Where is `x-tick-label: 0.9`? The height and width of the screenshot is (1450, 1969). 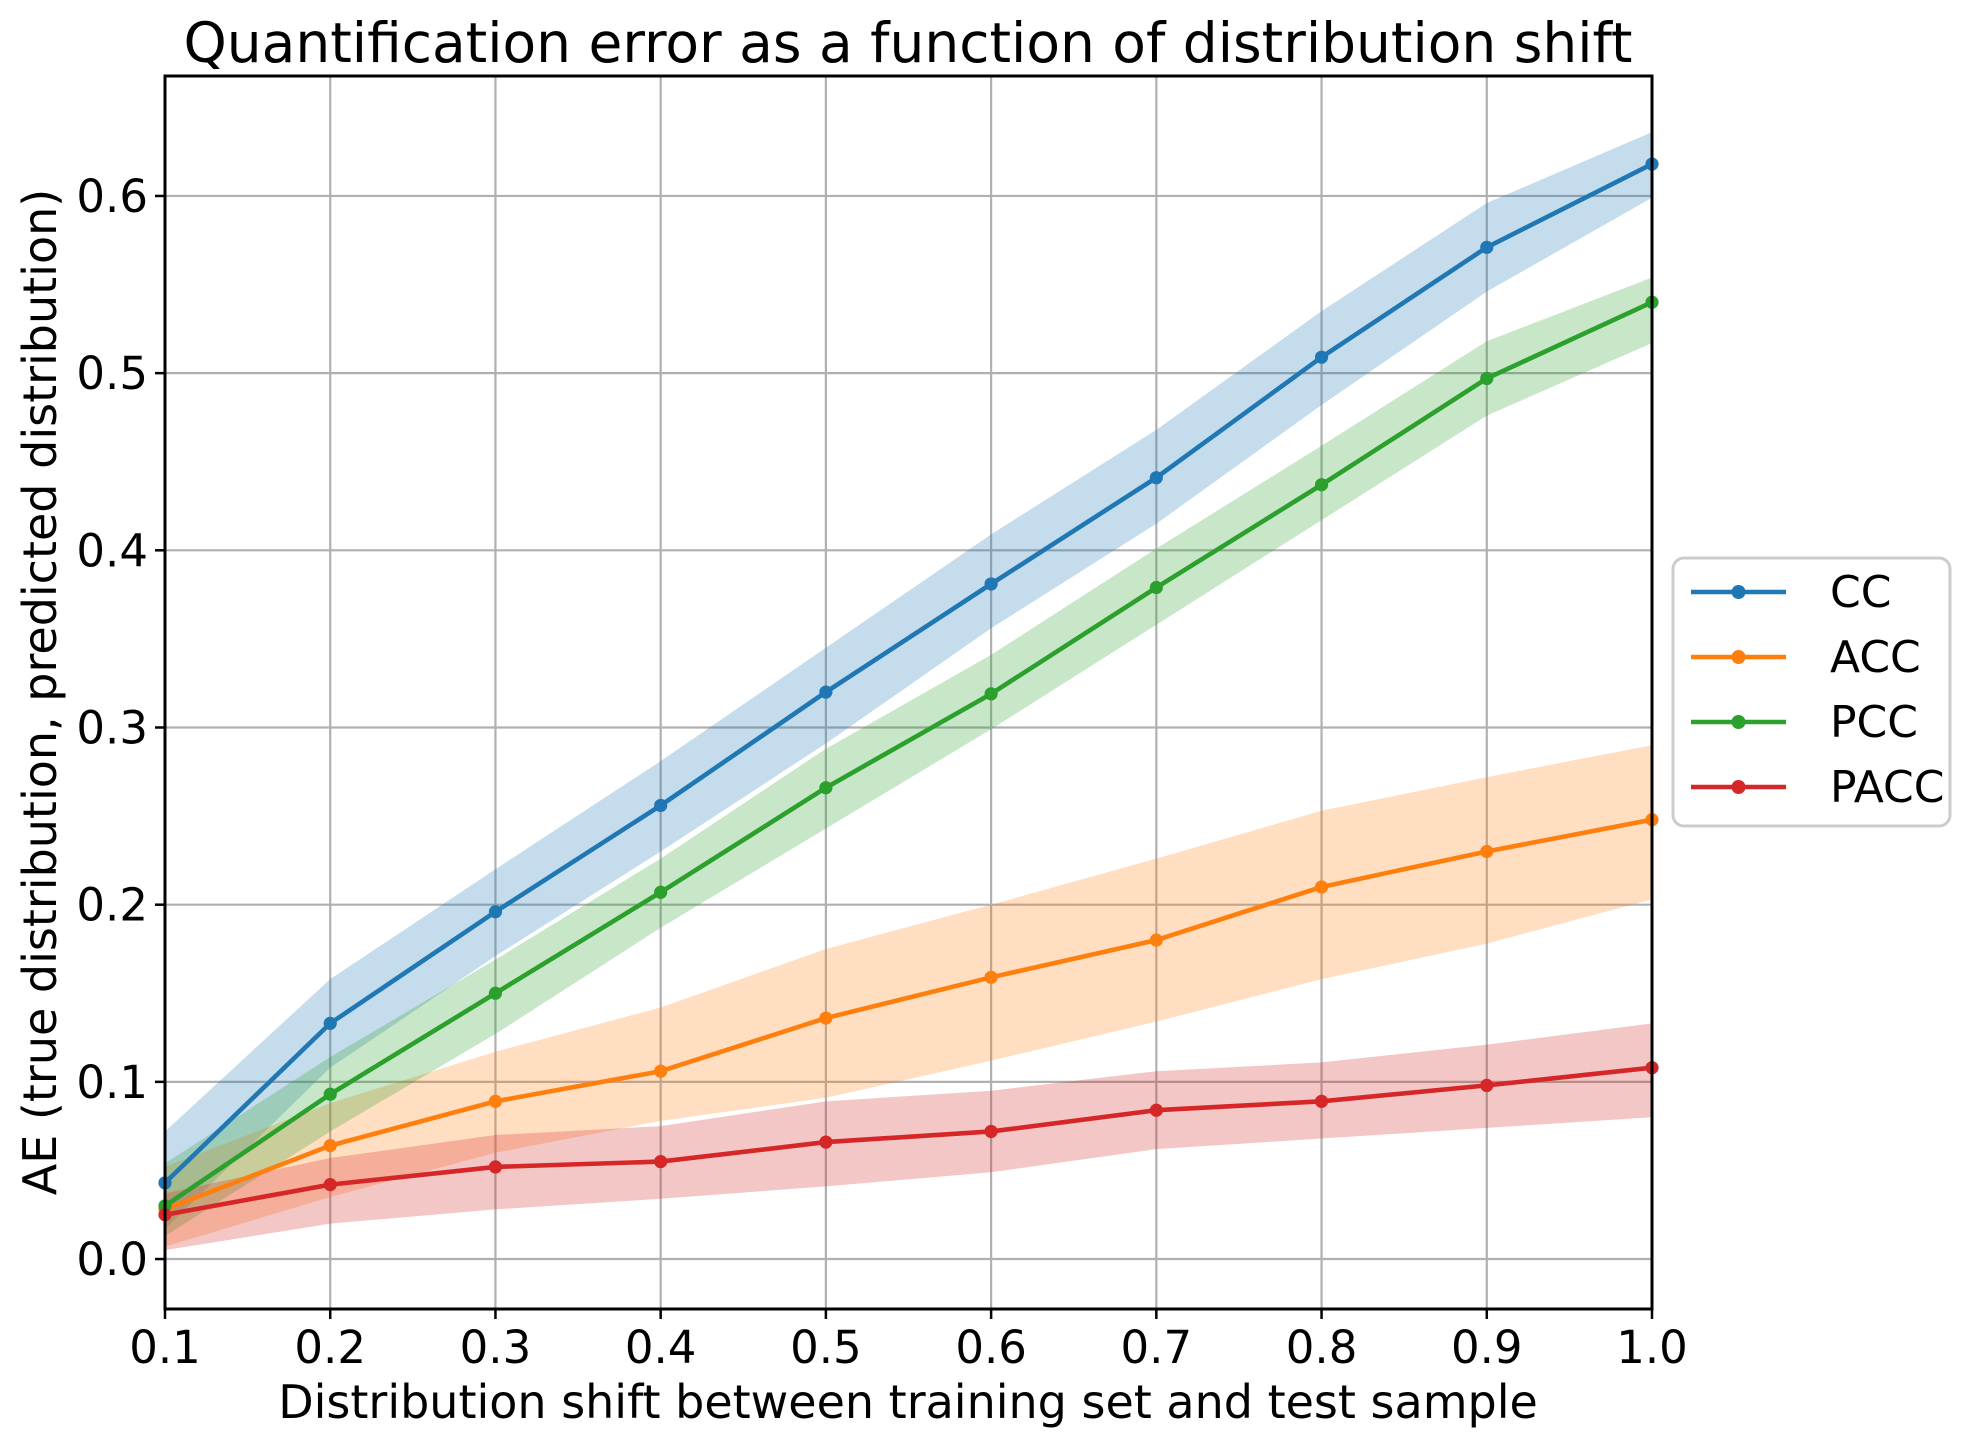 x-tick-label: 0.9 is located at coordinates (1487, 1347).